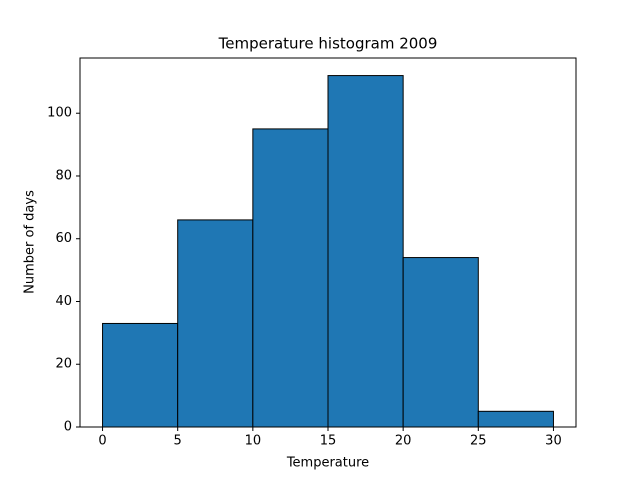  What do you see at coordinates (328, 441) in the screenshot?
I see `x-tick-label: 15` at bounding box center [328, 441].